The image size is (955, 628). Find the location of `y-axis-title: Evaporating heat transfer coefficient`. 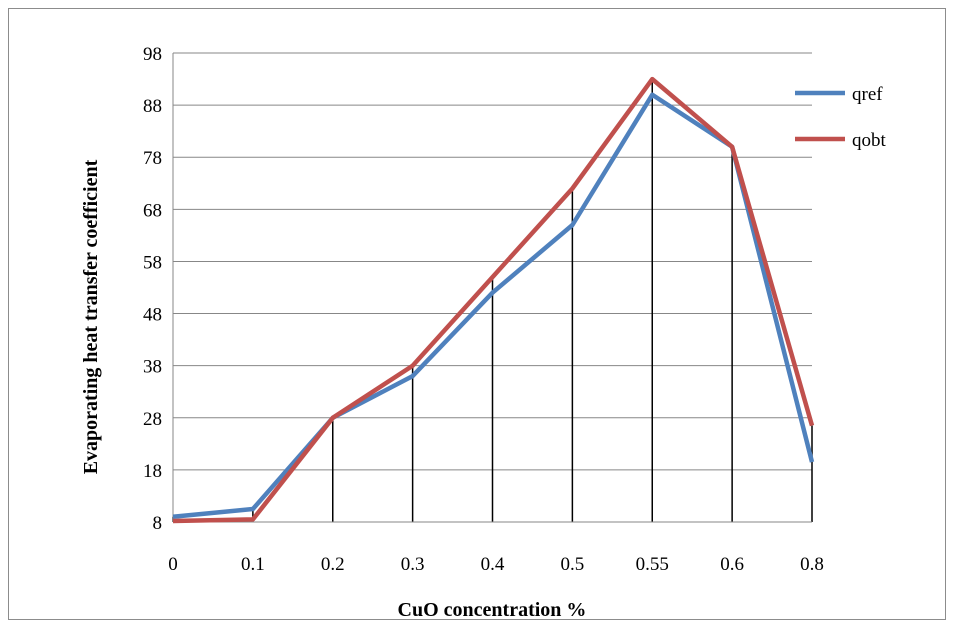

y-axis-title: Evaporating heat transfer coefficient is located at coordinates (91, 316).